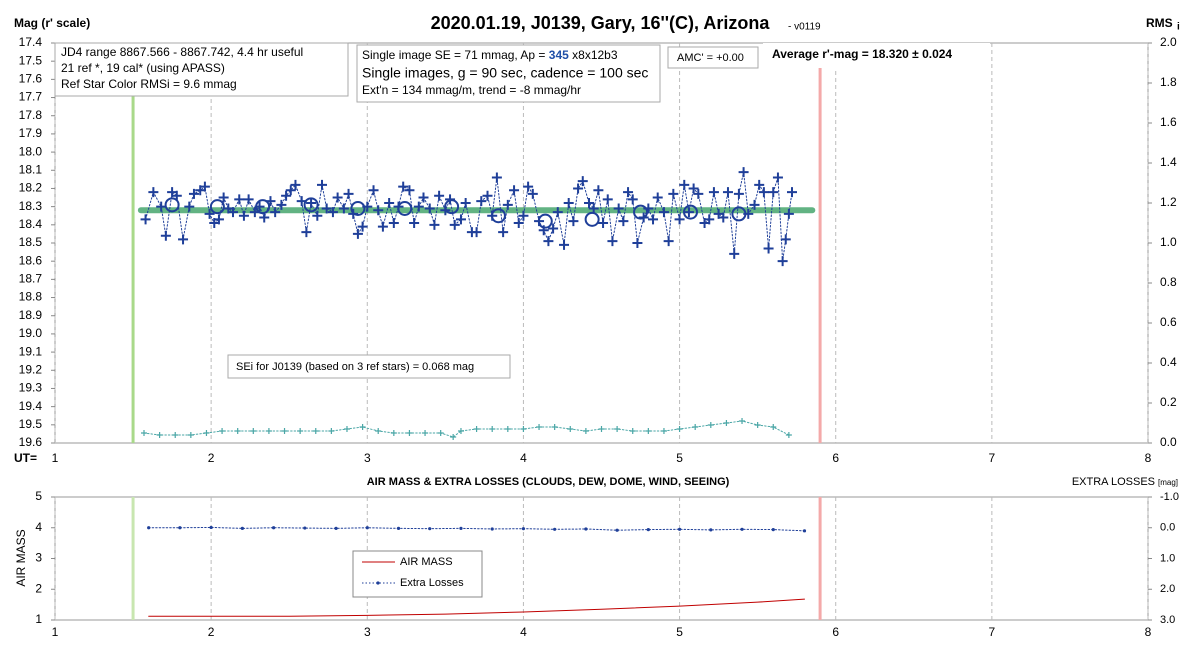  I want to click on y-tick-label: 17.6, so click(31, 79).